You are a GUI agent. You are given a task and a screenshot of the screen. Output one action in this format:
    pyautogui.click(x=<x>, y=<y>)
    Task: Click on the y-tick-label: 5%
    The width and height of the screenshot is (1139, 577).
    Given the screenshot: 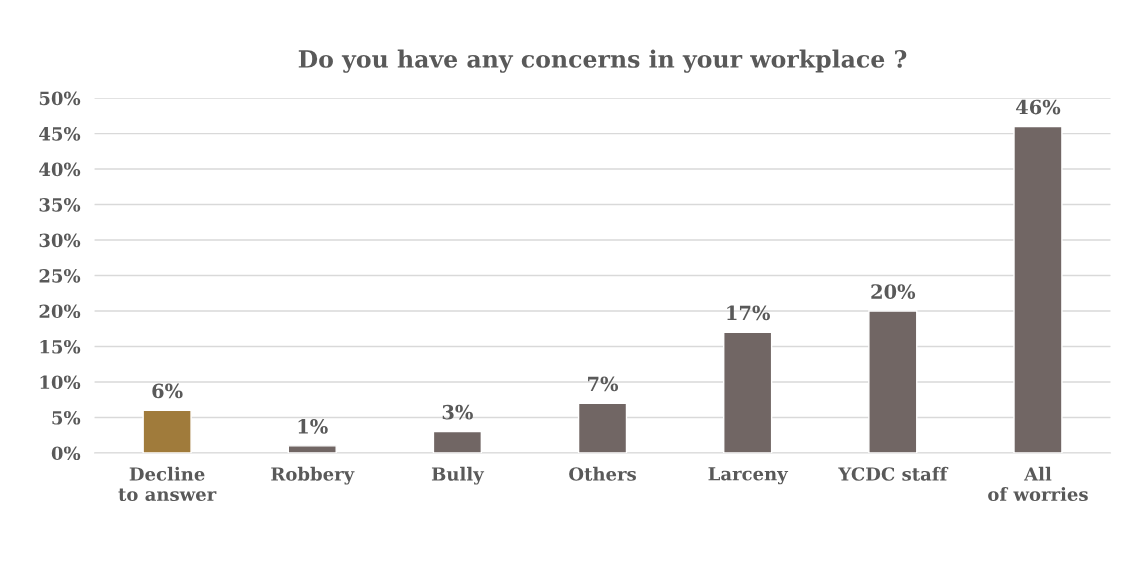 What is the action you would take?
    pyautogui.click(x=66, y=417)
    